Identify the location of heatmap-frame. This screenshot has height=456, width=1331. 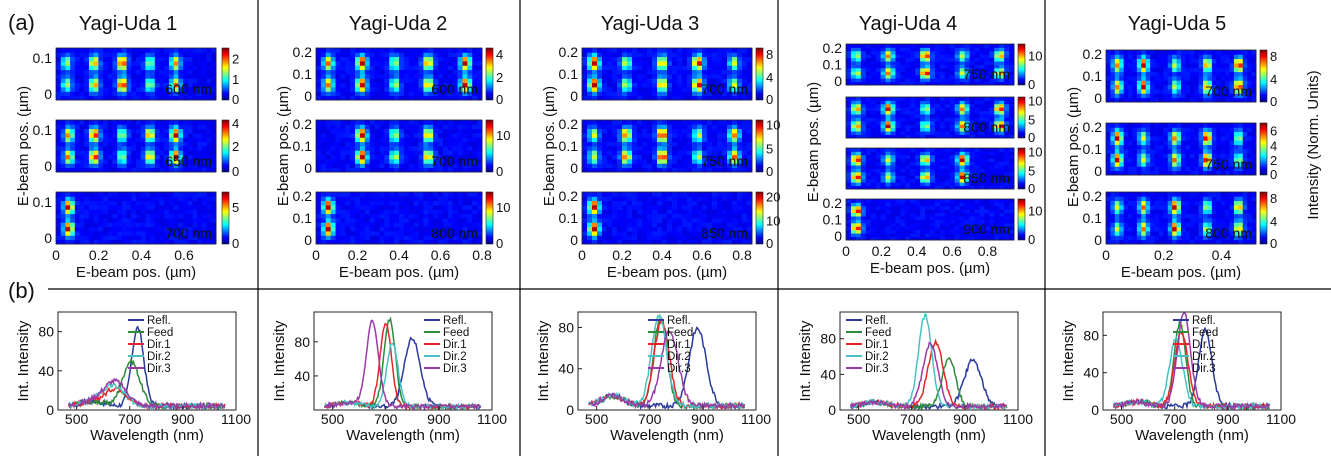
(399, 218).